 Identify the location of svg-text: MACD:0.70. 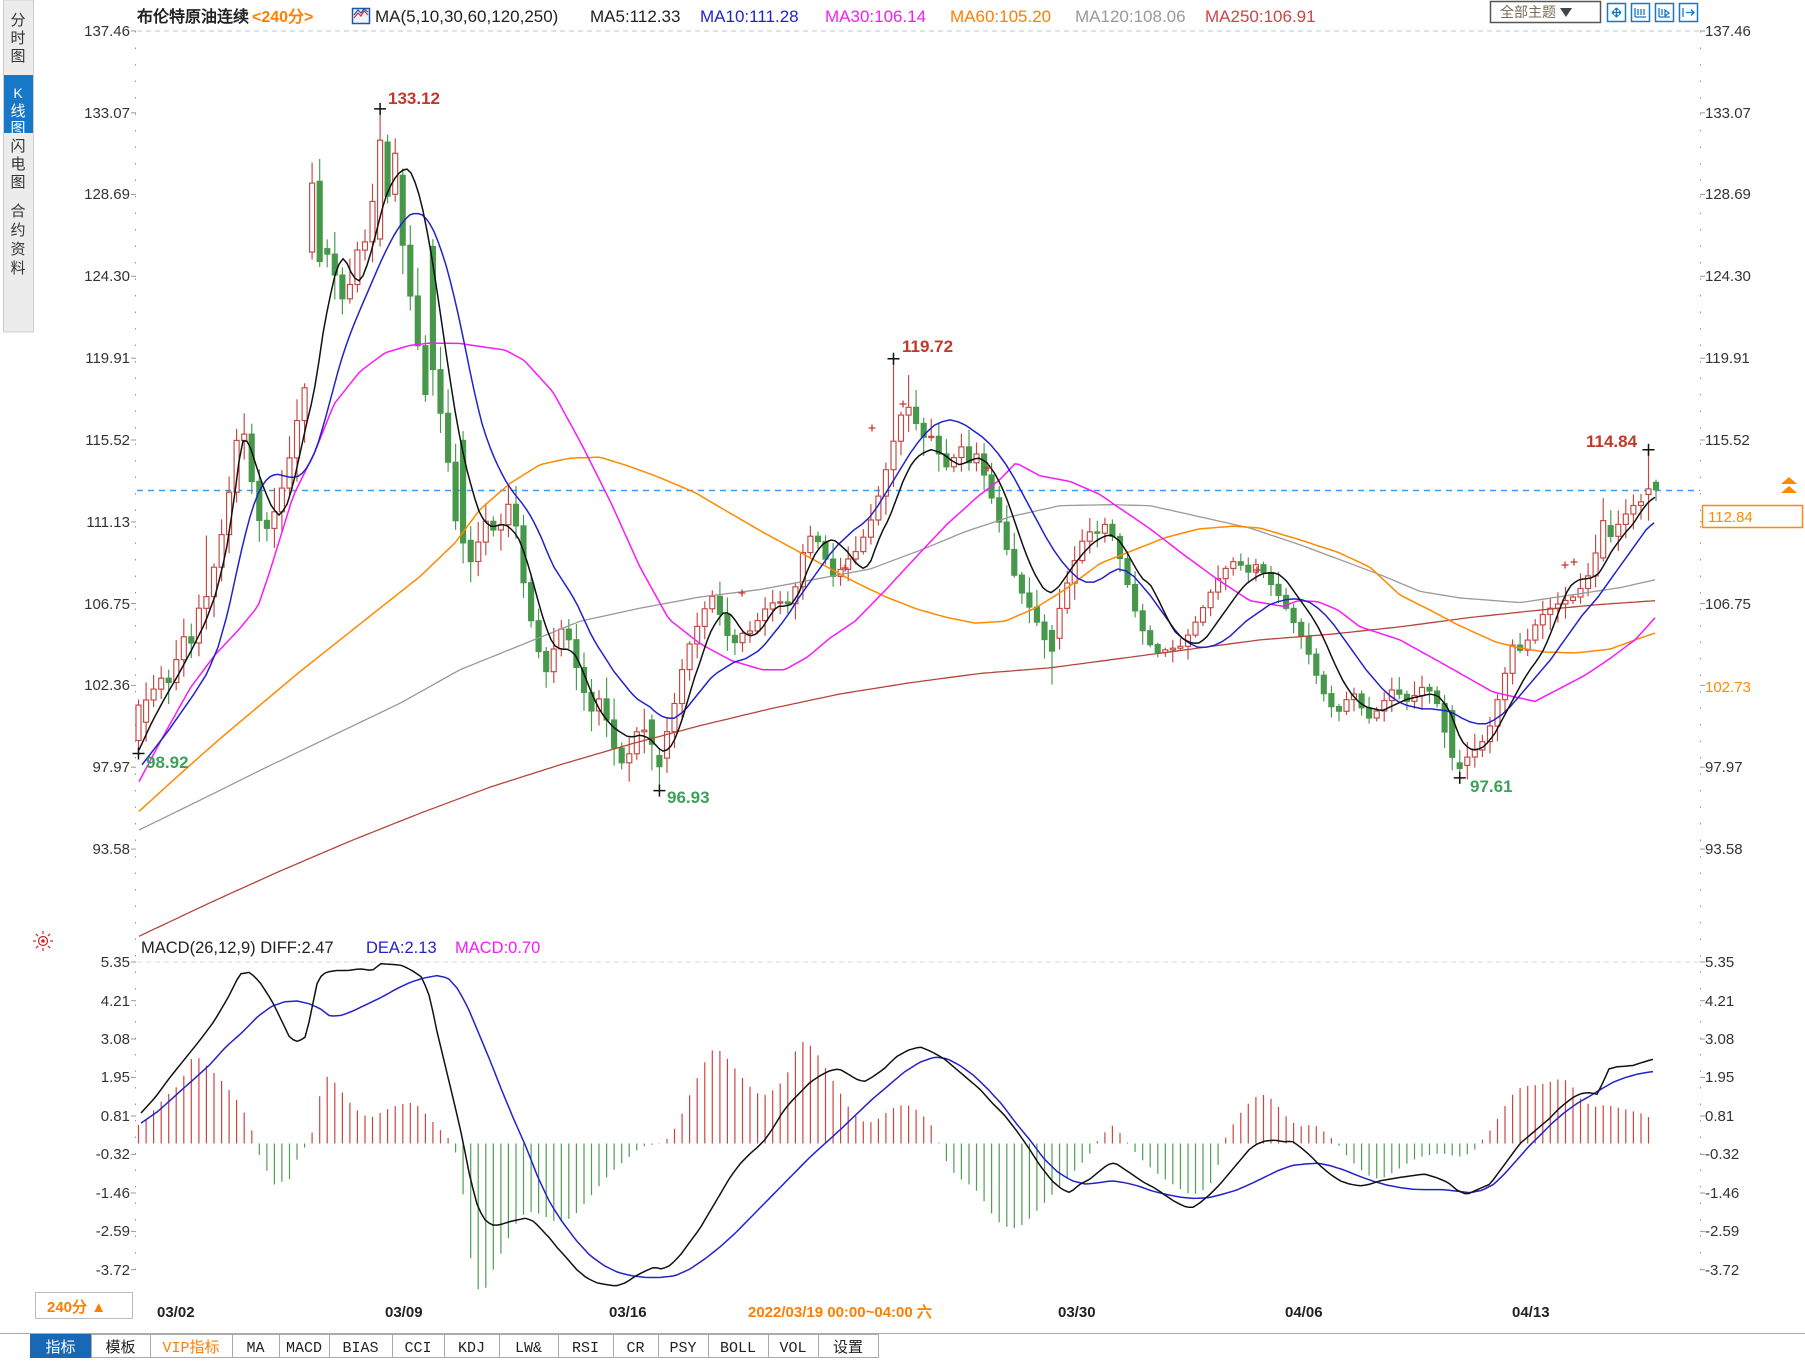
(497, 948).